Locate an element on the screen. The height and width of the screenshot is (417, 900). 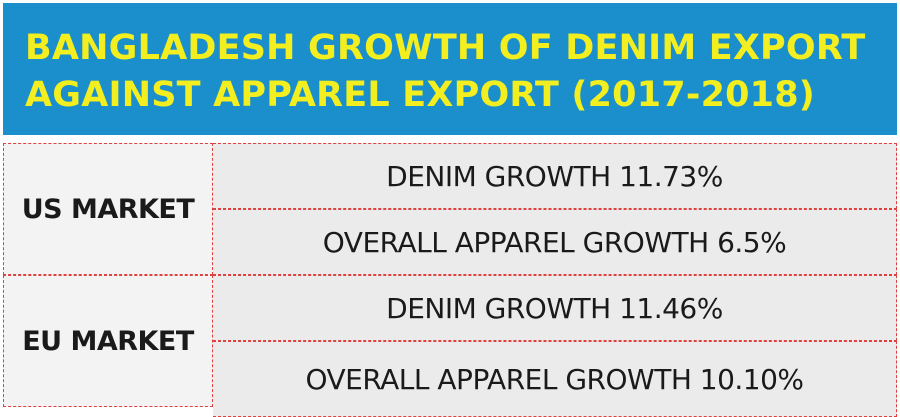
eu-market-label: EU MARKET is located at coordinates (108, 341).